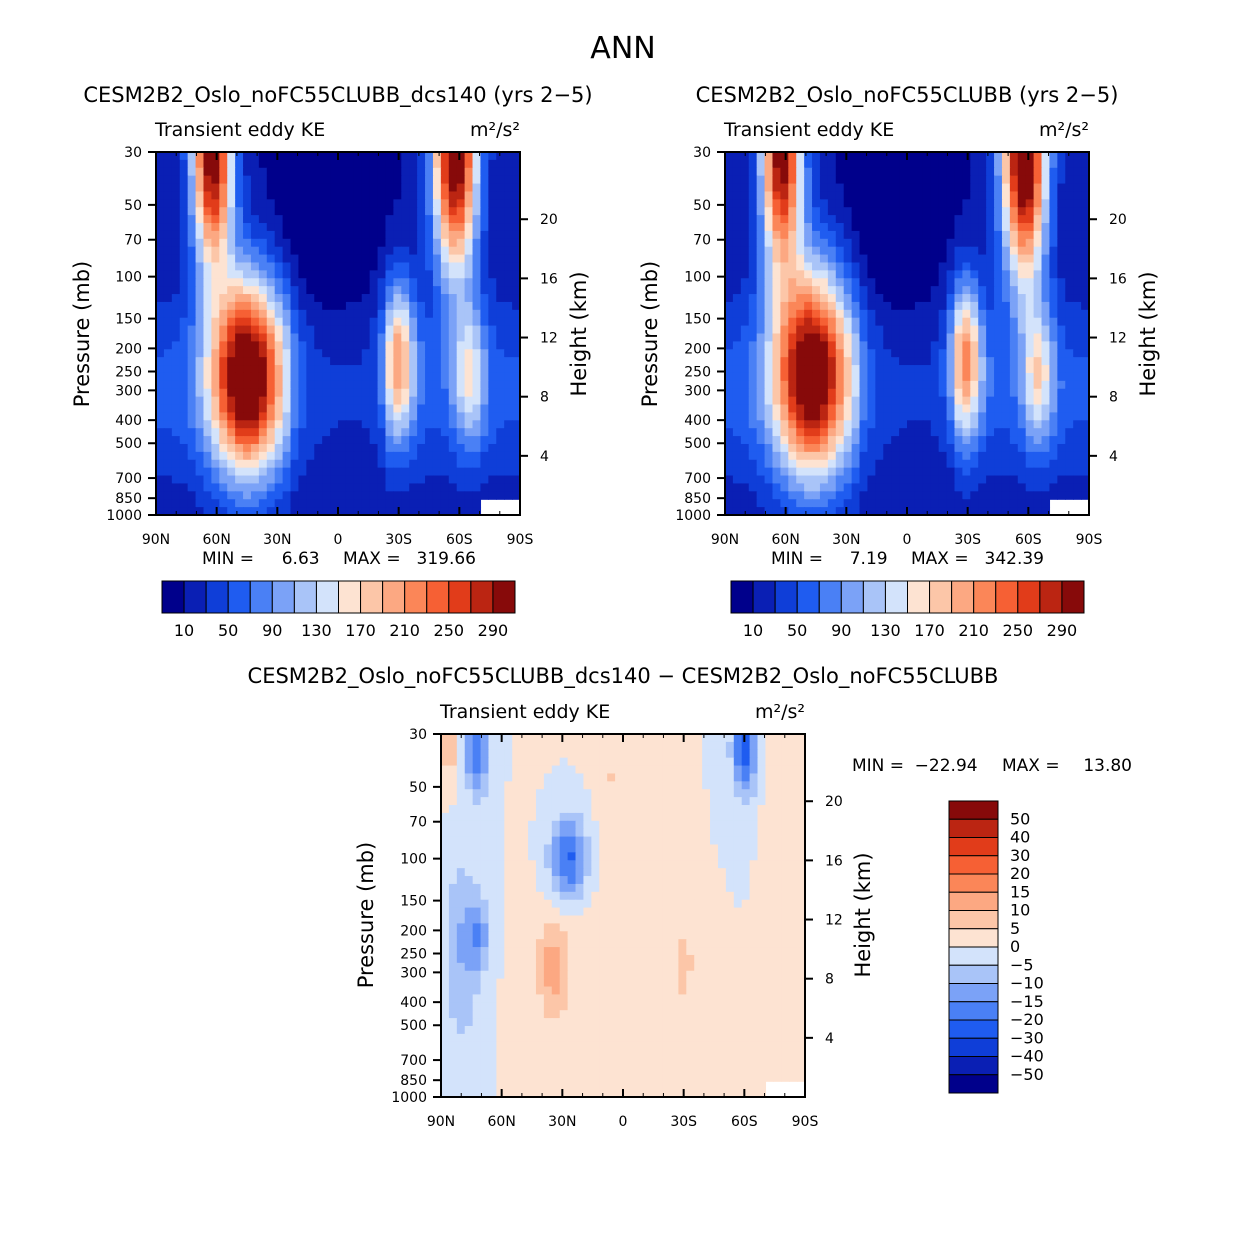  I want to click on y-tick-label: 50, so click(702, 206).